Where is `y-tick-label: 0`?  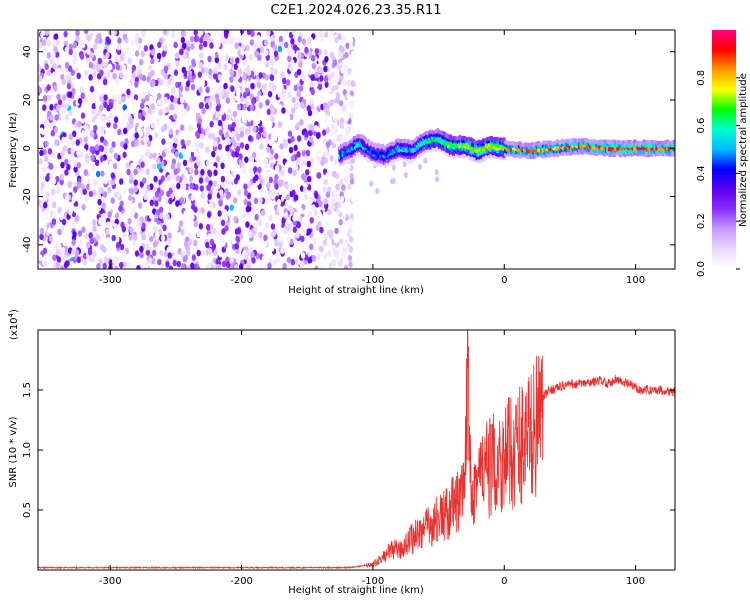
y-tick-label: 0 is located at coordinates (27, 148).